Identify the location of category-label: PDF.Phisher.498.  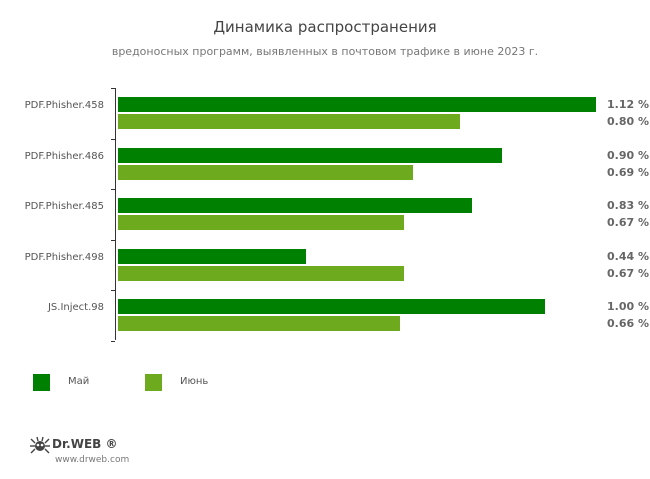
(64, 257).